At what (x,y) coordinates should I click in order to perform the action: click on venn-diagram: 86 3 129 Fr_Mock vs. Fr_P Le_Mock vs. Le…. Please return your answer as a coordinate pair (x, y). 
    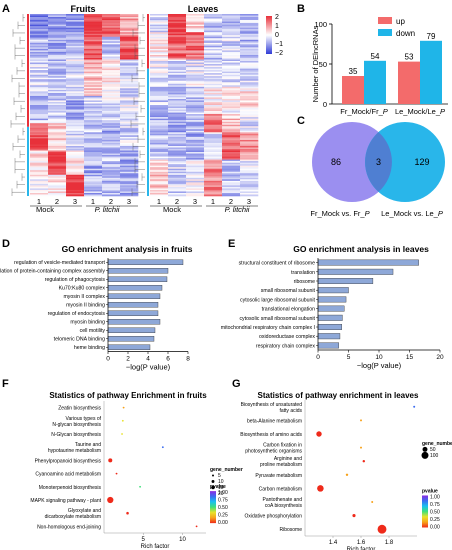
    Looking at the image, I should click on (377, 170).